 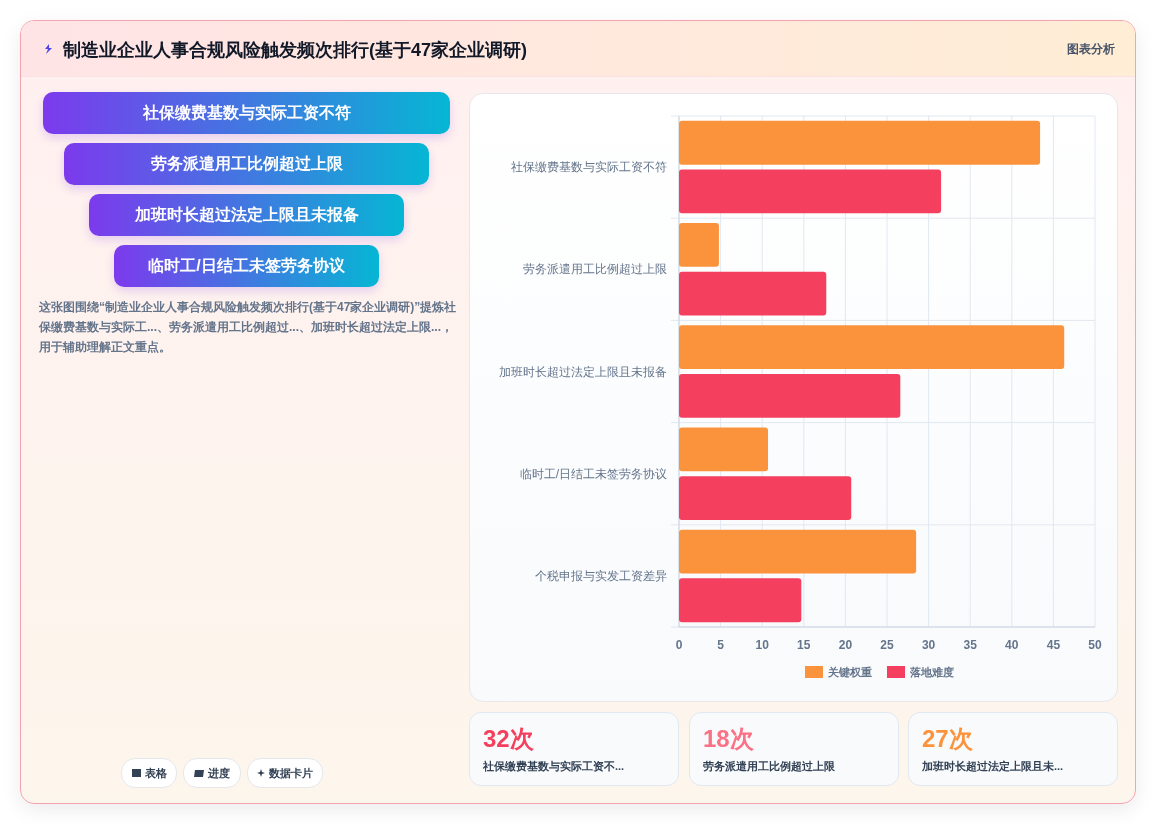 I want to click on y-tick-label: 个税申报与实发工资差异, so click(x=601, y=575).